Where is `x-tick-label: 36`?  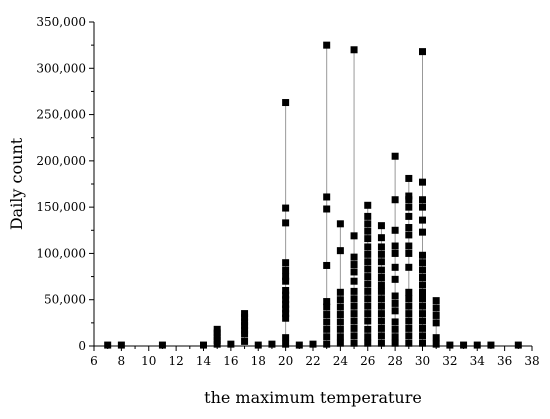 x-tick-label: 36 is located at coordinates (504, 361).